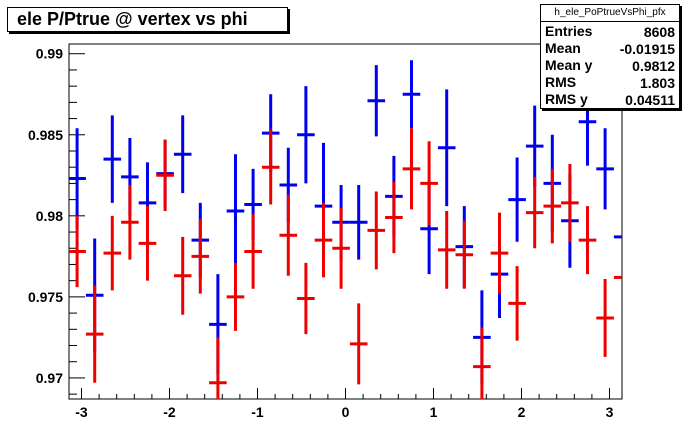 The height and width of the screenshot is (444, 692). Describe the element at coordinates (610, 65) in the screenshot. I see `stats-row-mean-y: Mean y 0.9812` at that location.